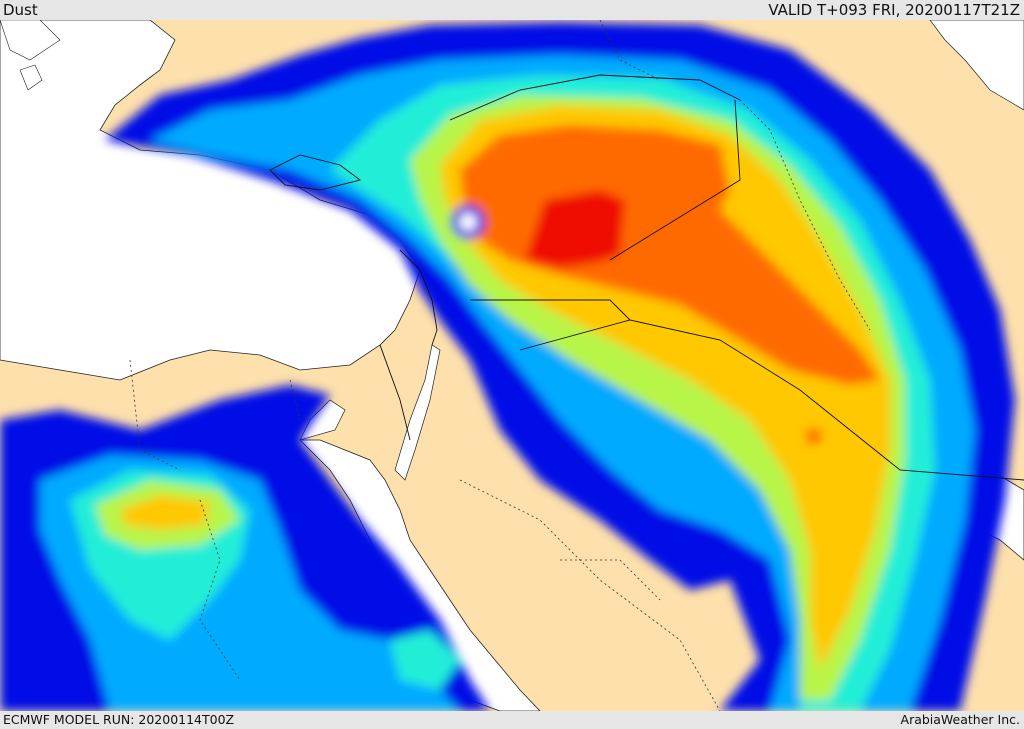 The width and height of the screenshot is (1024, 729). I want to click on levant-coast, so click(418, 297).